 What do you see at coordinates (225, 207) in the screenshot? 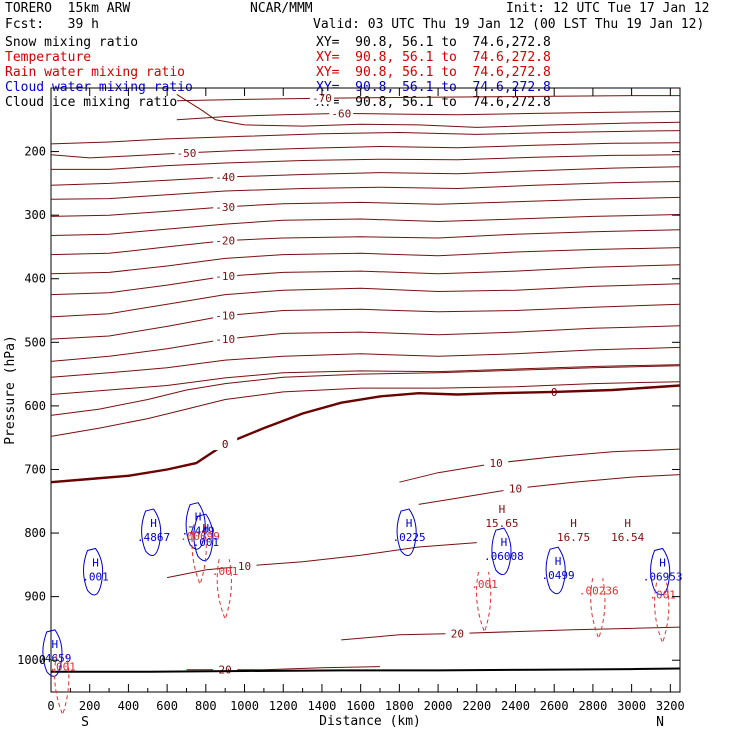
I see `contour-label: -30` at bounding box center [225, 207].